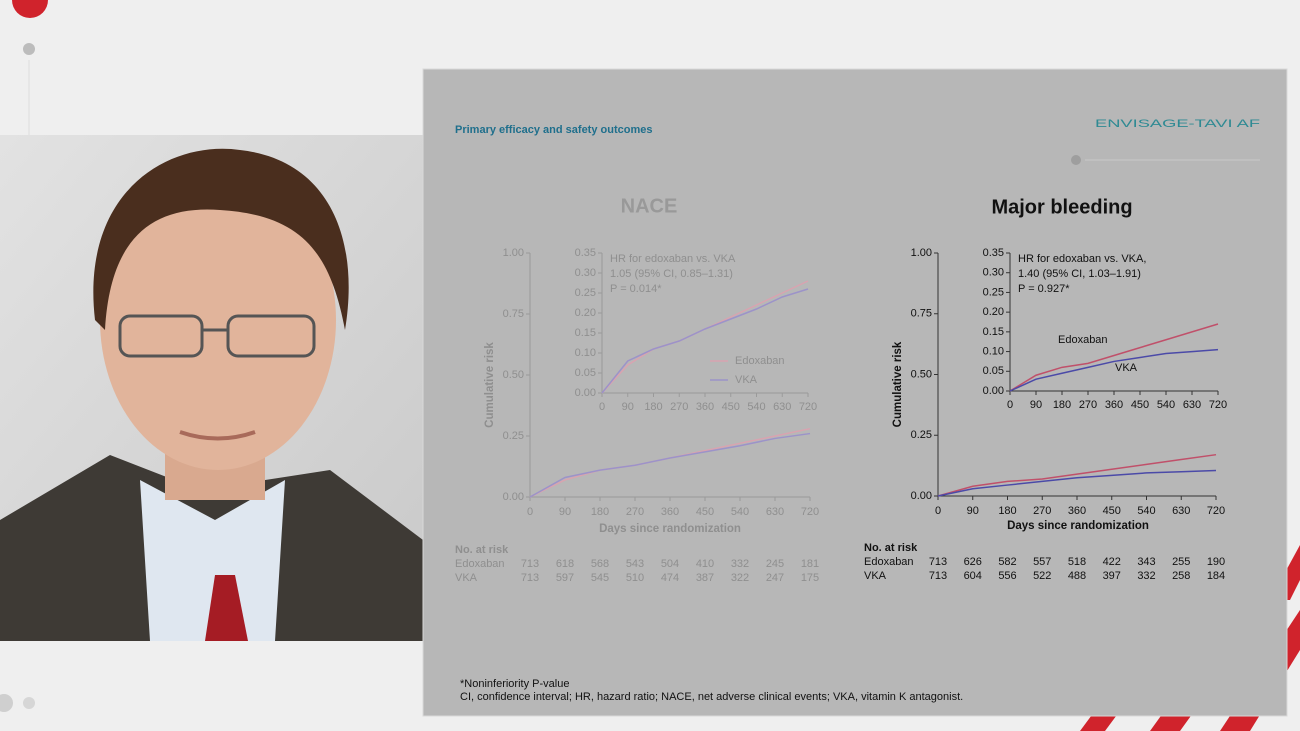 This screenshot has height=731, width=1300. Describe the element at coordinates (1042, 562) in the screenshot. I see `at-risk-value: 557` at that location.